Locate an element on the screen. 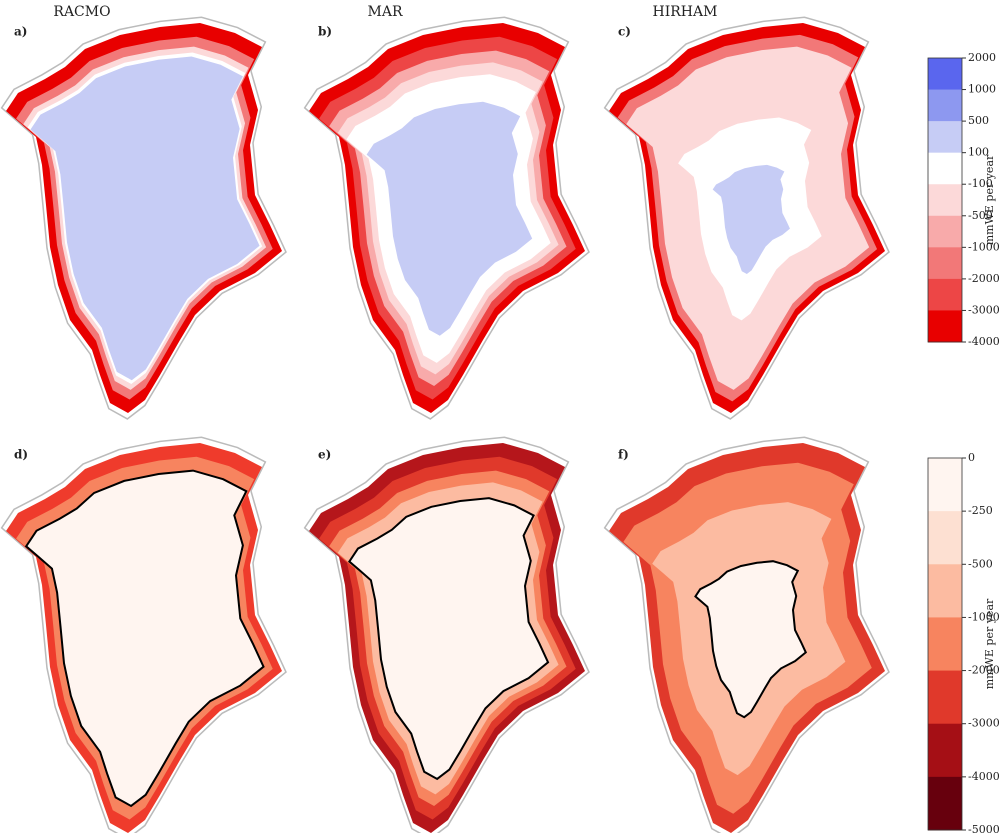 This screenshot has height=833, width=1004. colorbar-tick-label: -5000 is located at coordinates (984, 828).